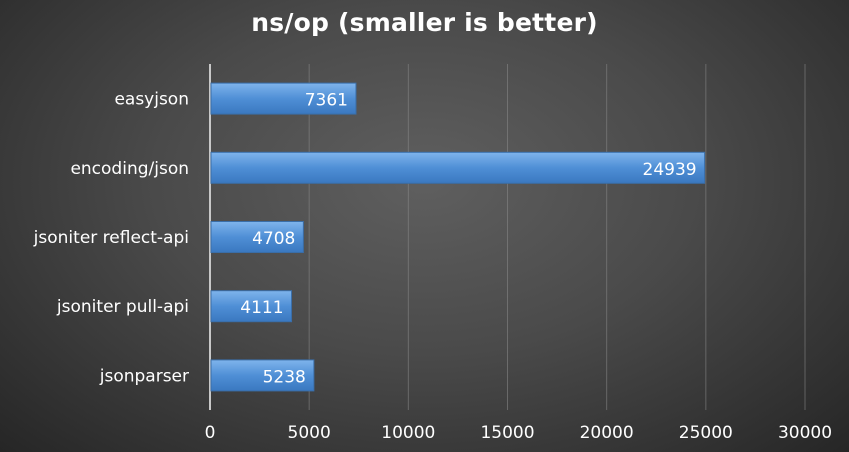 This screenshot has width=849, height=452. Describe the element at coordinates (507, 433) in the screenshot. I see `x-tick-label: 15000` at that location.